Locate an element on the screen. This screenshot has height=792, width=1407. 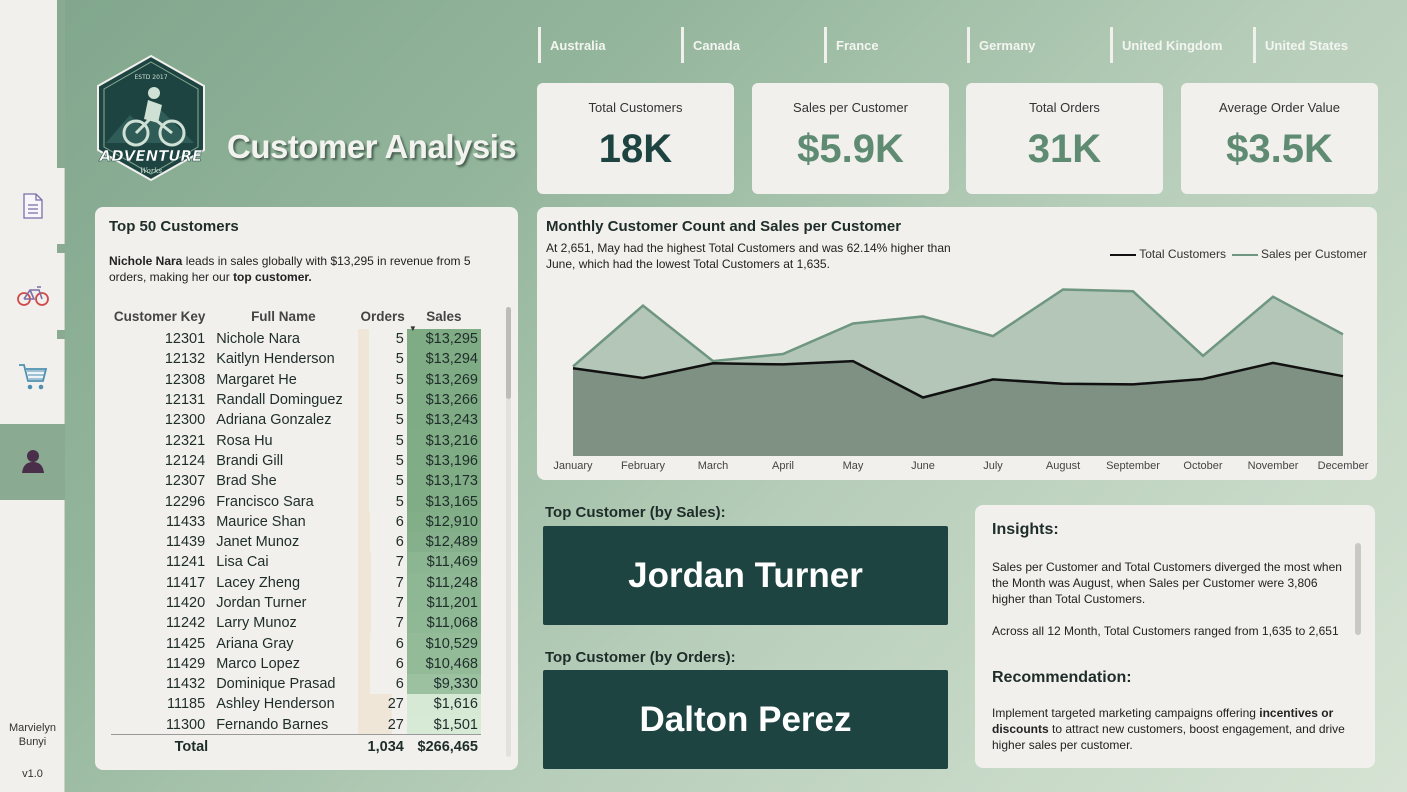
sales-cell: $11,201 is located at coordinates (443, 603).